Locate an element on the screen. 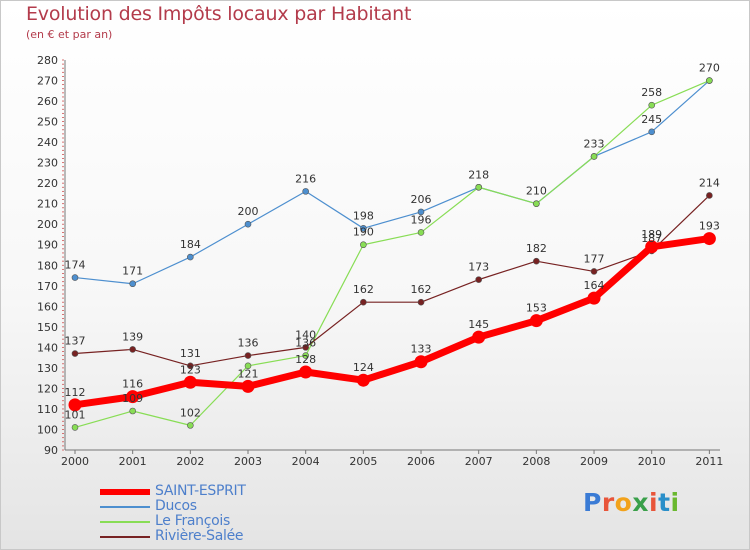  data-label: 116 is located at coordinates (132, 384).